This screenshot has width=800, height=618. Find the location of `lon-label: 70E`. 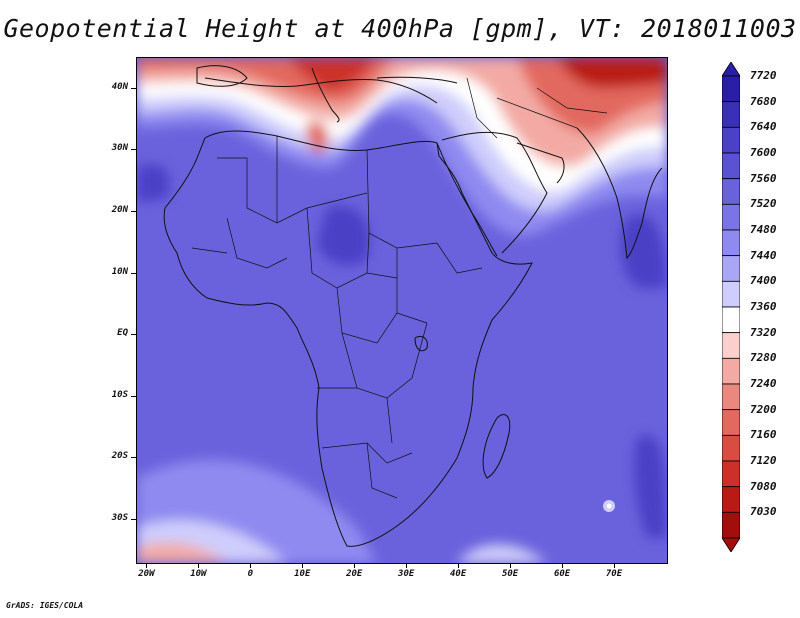

lon-label: 70E is located at coordinates (614, 574).